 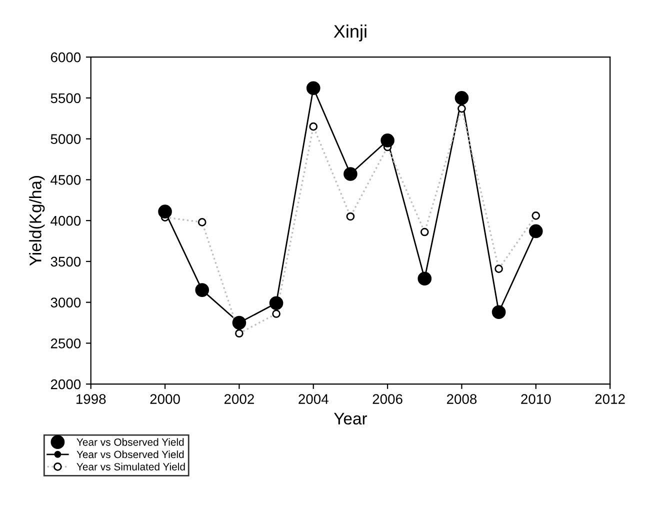 What do you see at coordinates (65, 261) in the screenshot?
I see `y-tick-label: 3500` at bounding box center [65, 261].